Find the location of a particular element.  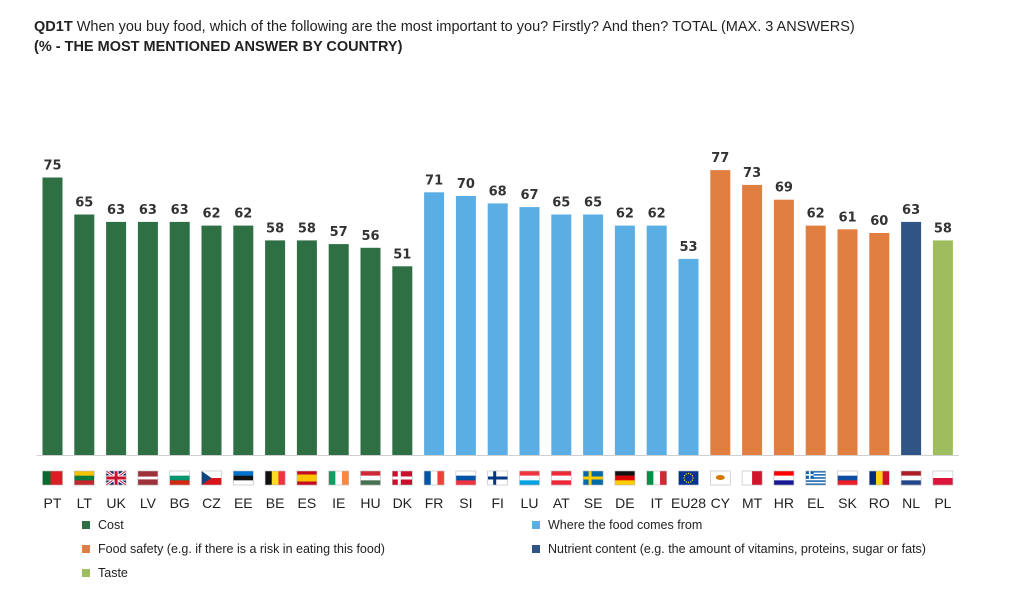

bar-hr is located at coordinates (783, 327).